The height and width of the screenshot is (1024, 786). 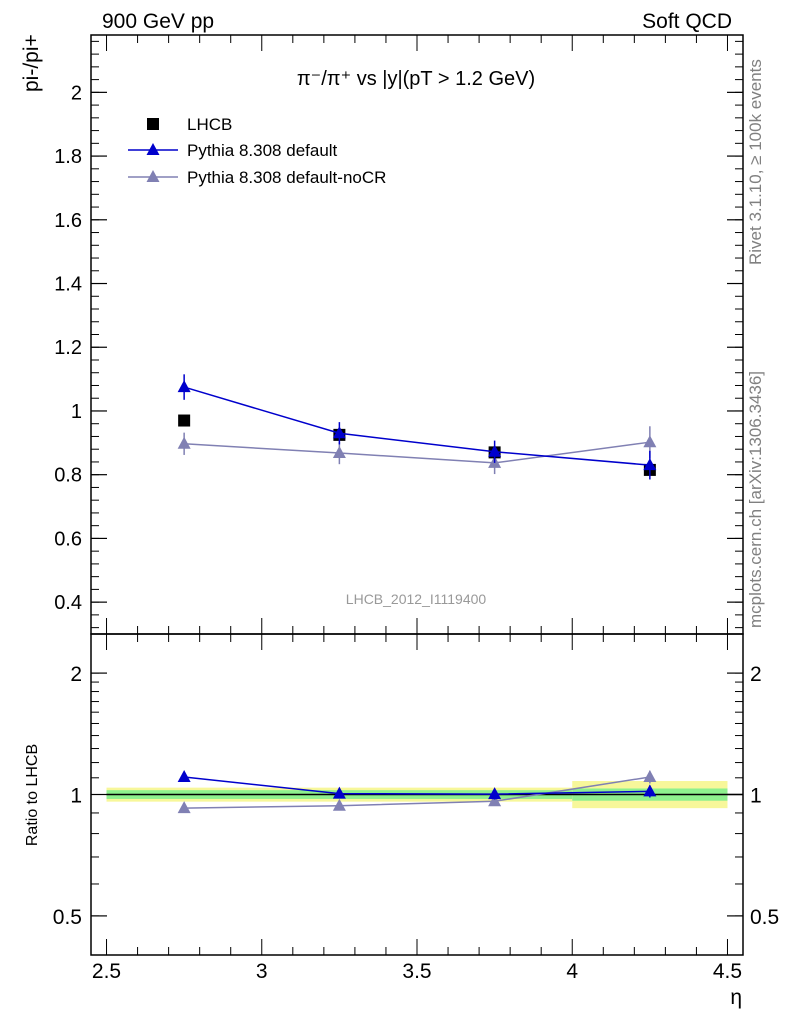 What do you see at coordinates (756, 674) in the screenshot?
I see `ratio-y-tick-label-right: 2` at bounding box center [756, 674].